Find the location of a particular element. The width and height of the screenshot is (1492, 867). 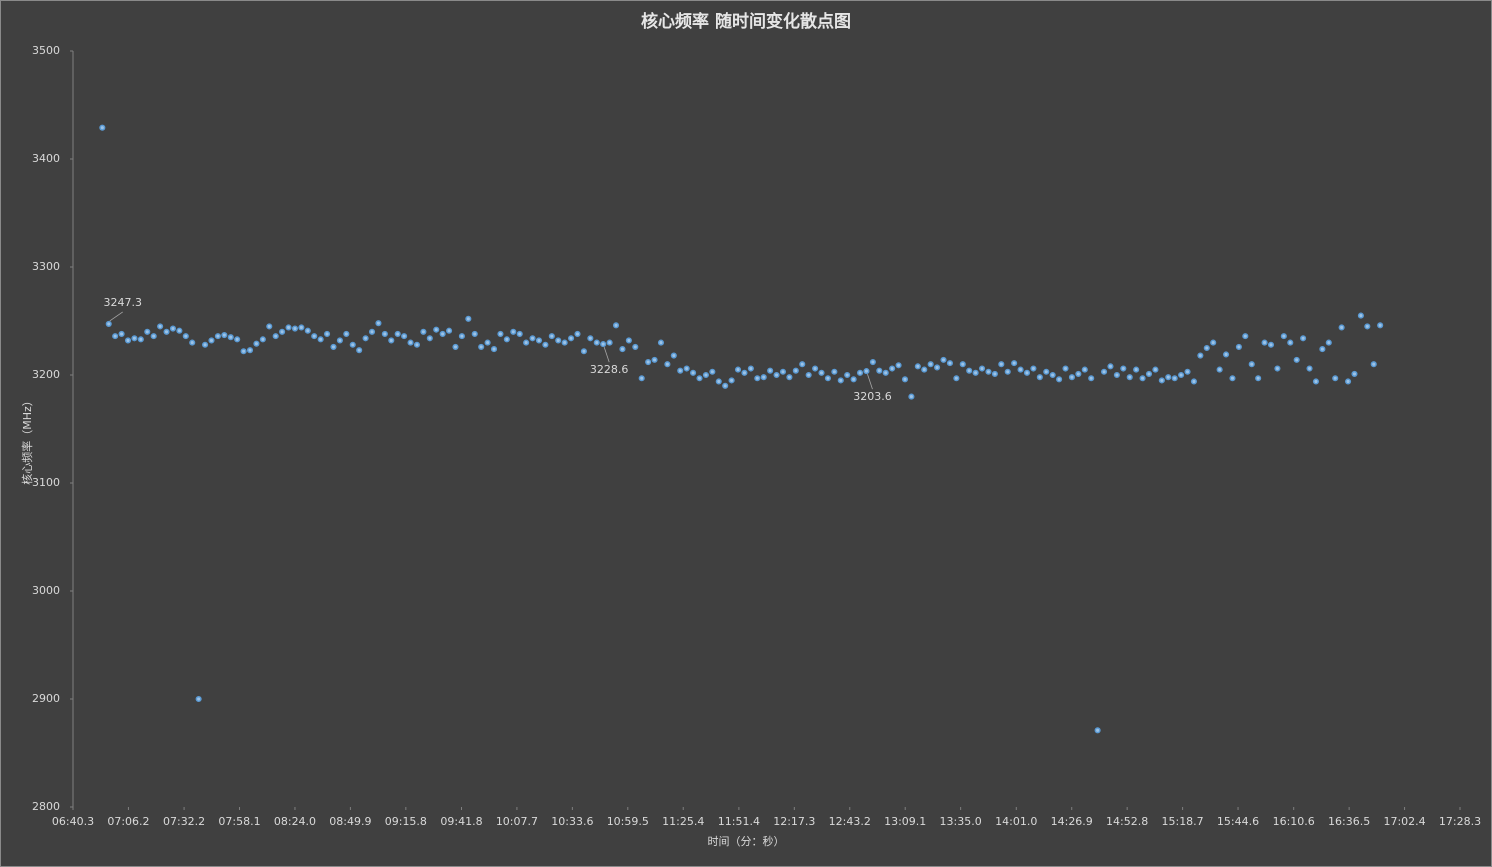

x-tick-label: 08:49.9 is located at coordinates (350, 821).